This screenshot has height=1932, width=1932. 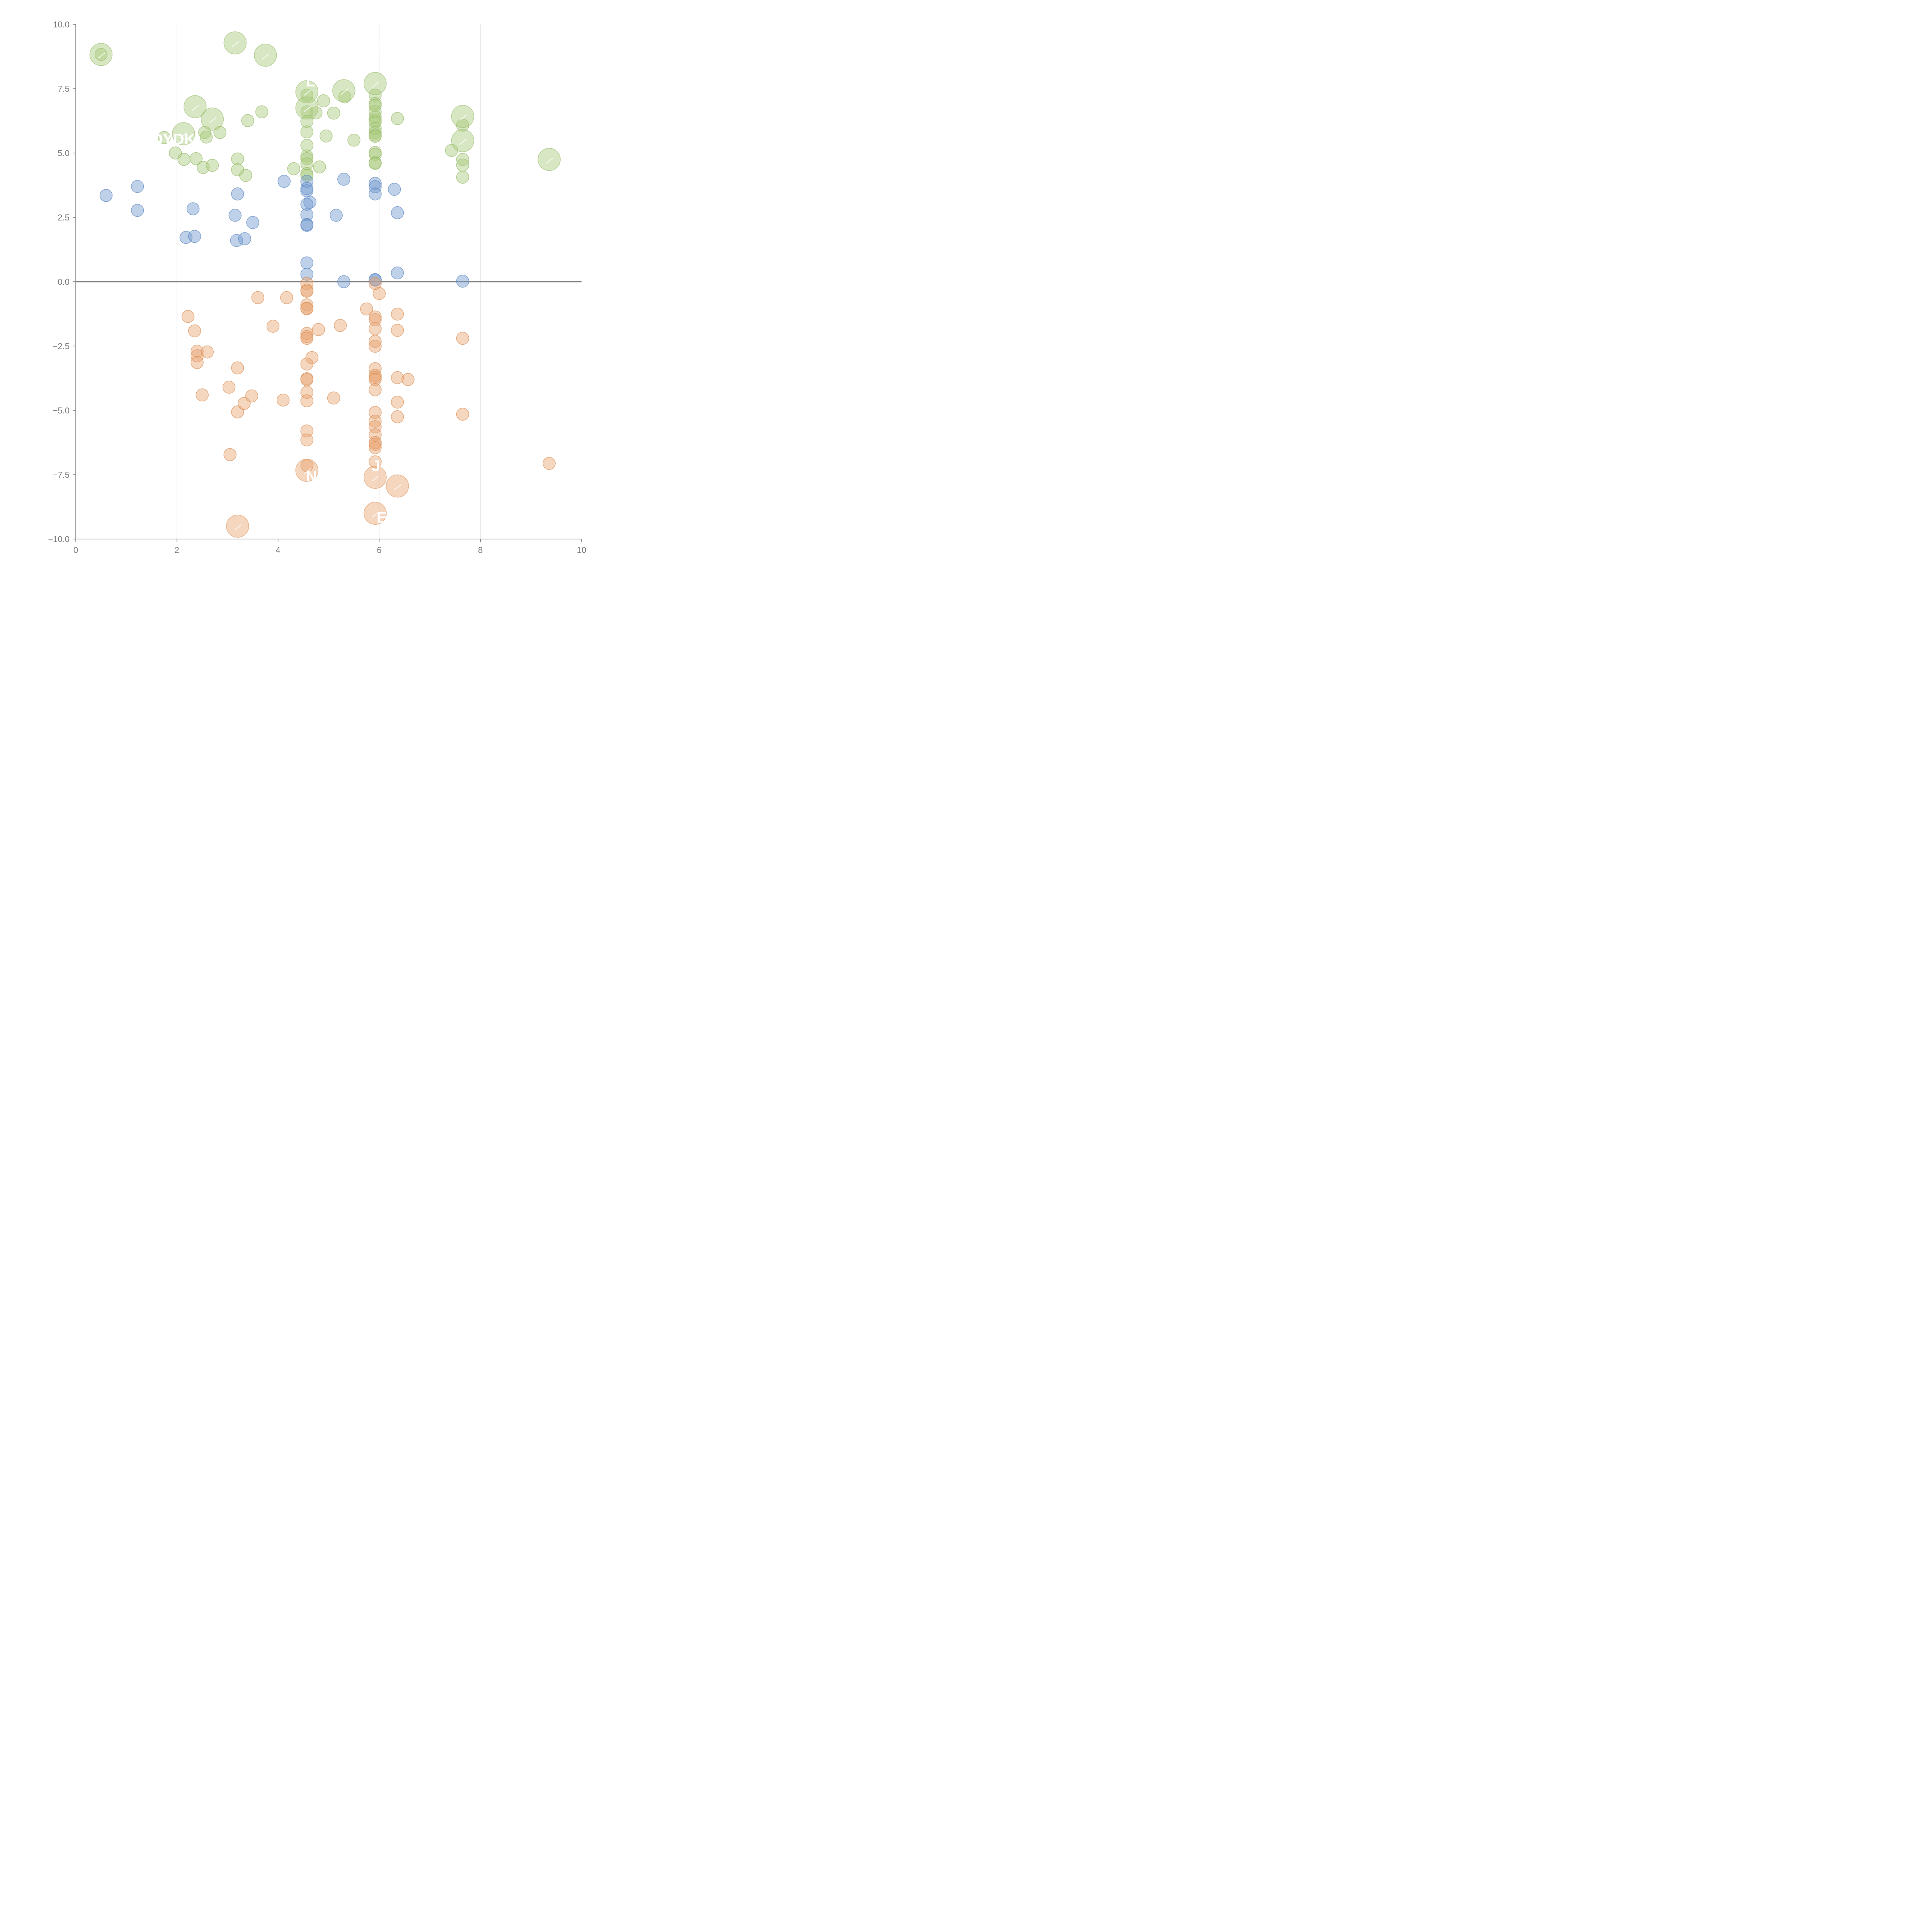 I want to click on x-tick-label-3: 6, so click(x=379, y=550).